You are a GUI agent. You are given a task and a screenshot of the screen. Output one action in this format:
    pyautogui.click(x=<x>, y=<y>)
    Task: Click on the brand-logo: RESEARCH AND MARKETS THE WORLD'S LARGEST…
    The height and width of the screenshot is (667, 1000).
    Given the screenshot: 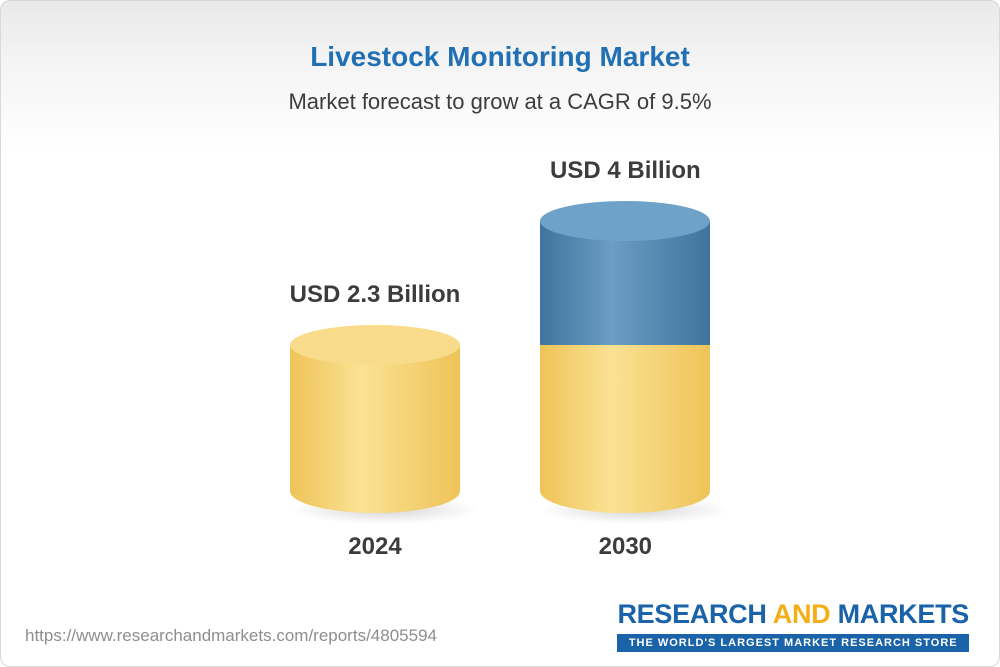 What is the action you would take?
    pyautogui.click(x=793, y=625)
    